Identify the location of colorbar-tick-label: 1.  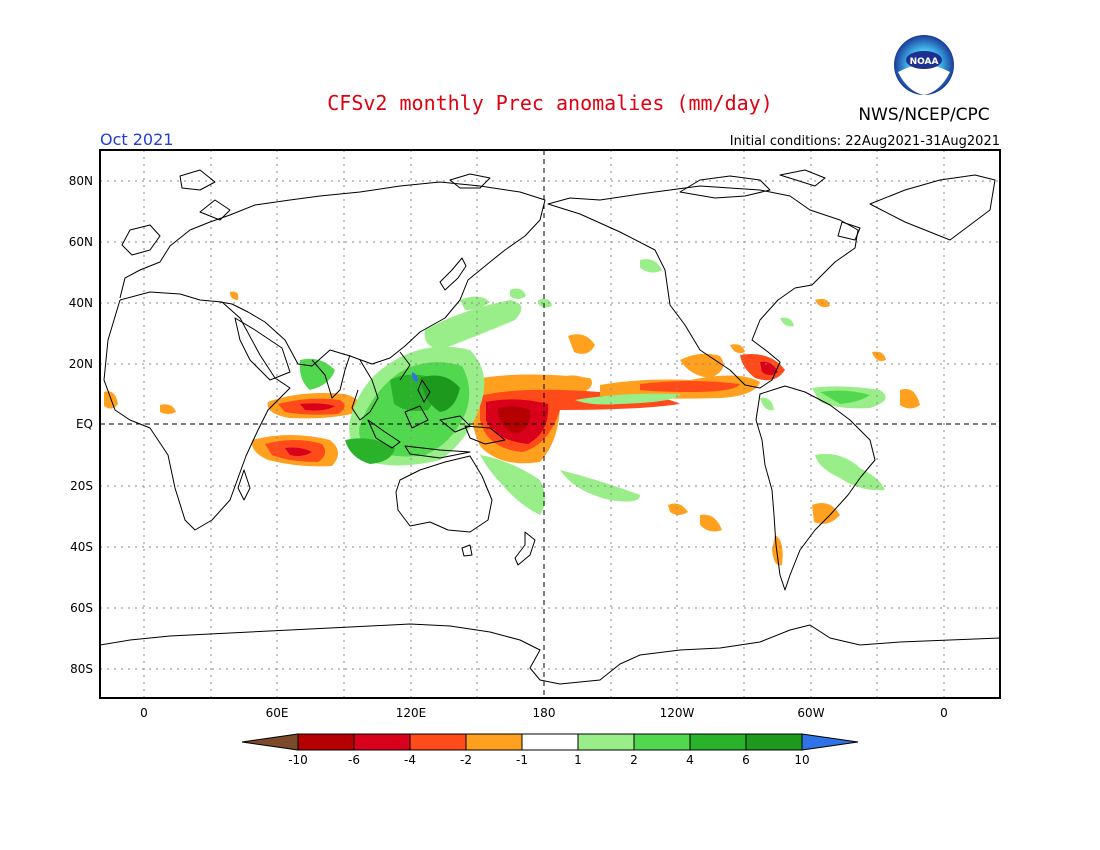
(578, 760).